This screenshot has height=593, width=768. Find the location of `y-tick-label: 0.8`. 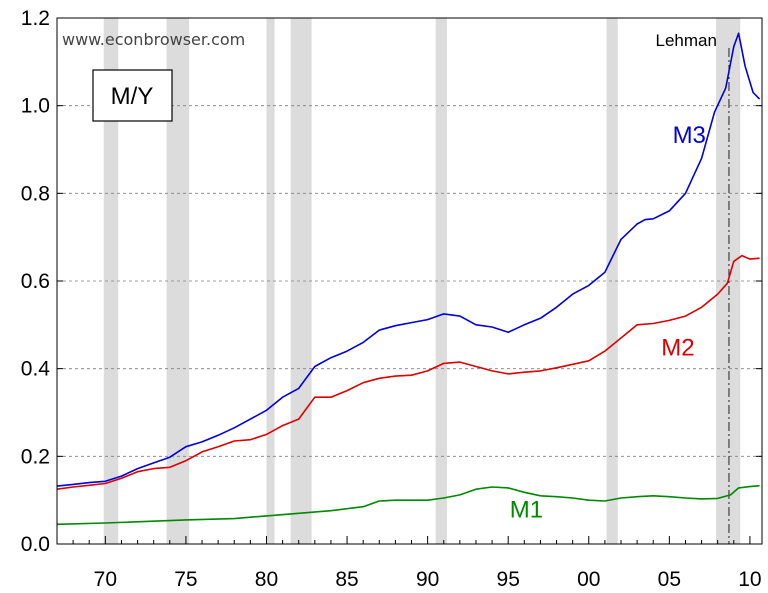

y-tick-label: 0.8 is located at coordinates (35, 193).